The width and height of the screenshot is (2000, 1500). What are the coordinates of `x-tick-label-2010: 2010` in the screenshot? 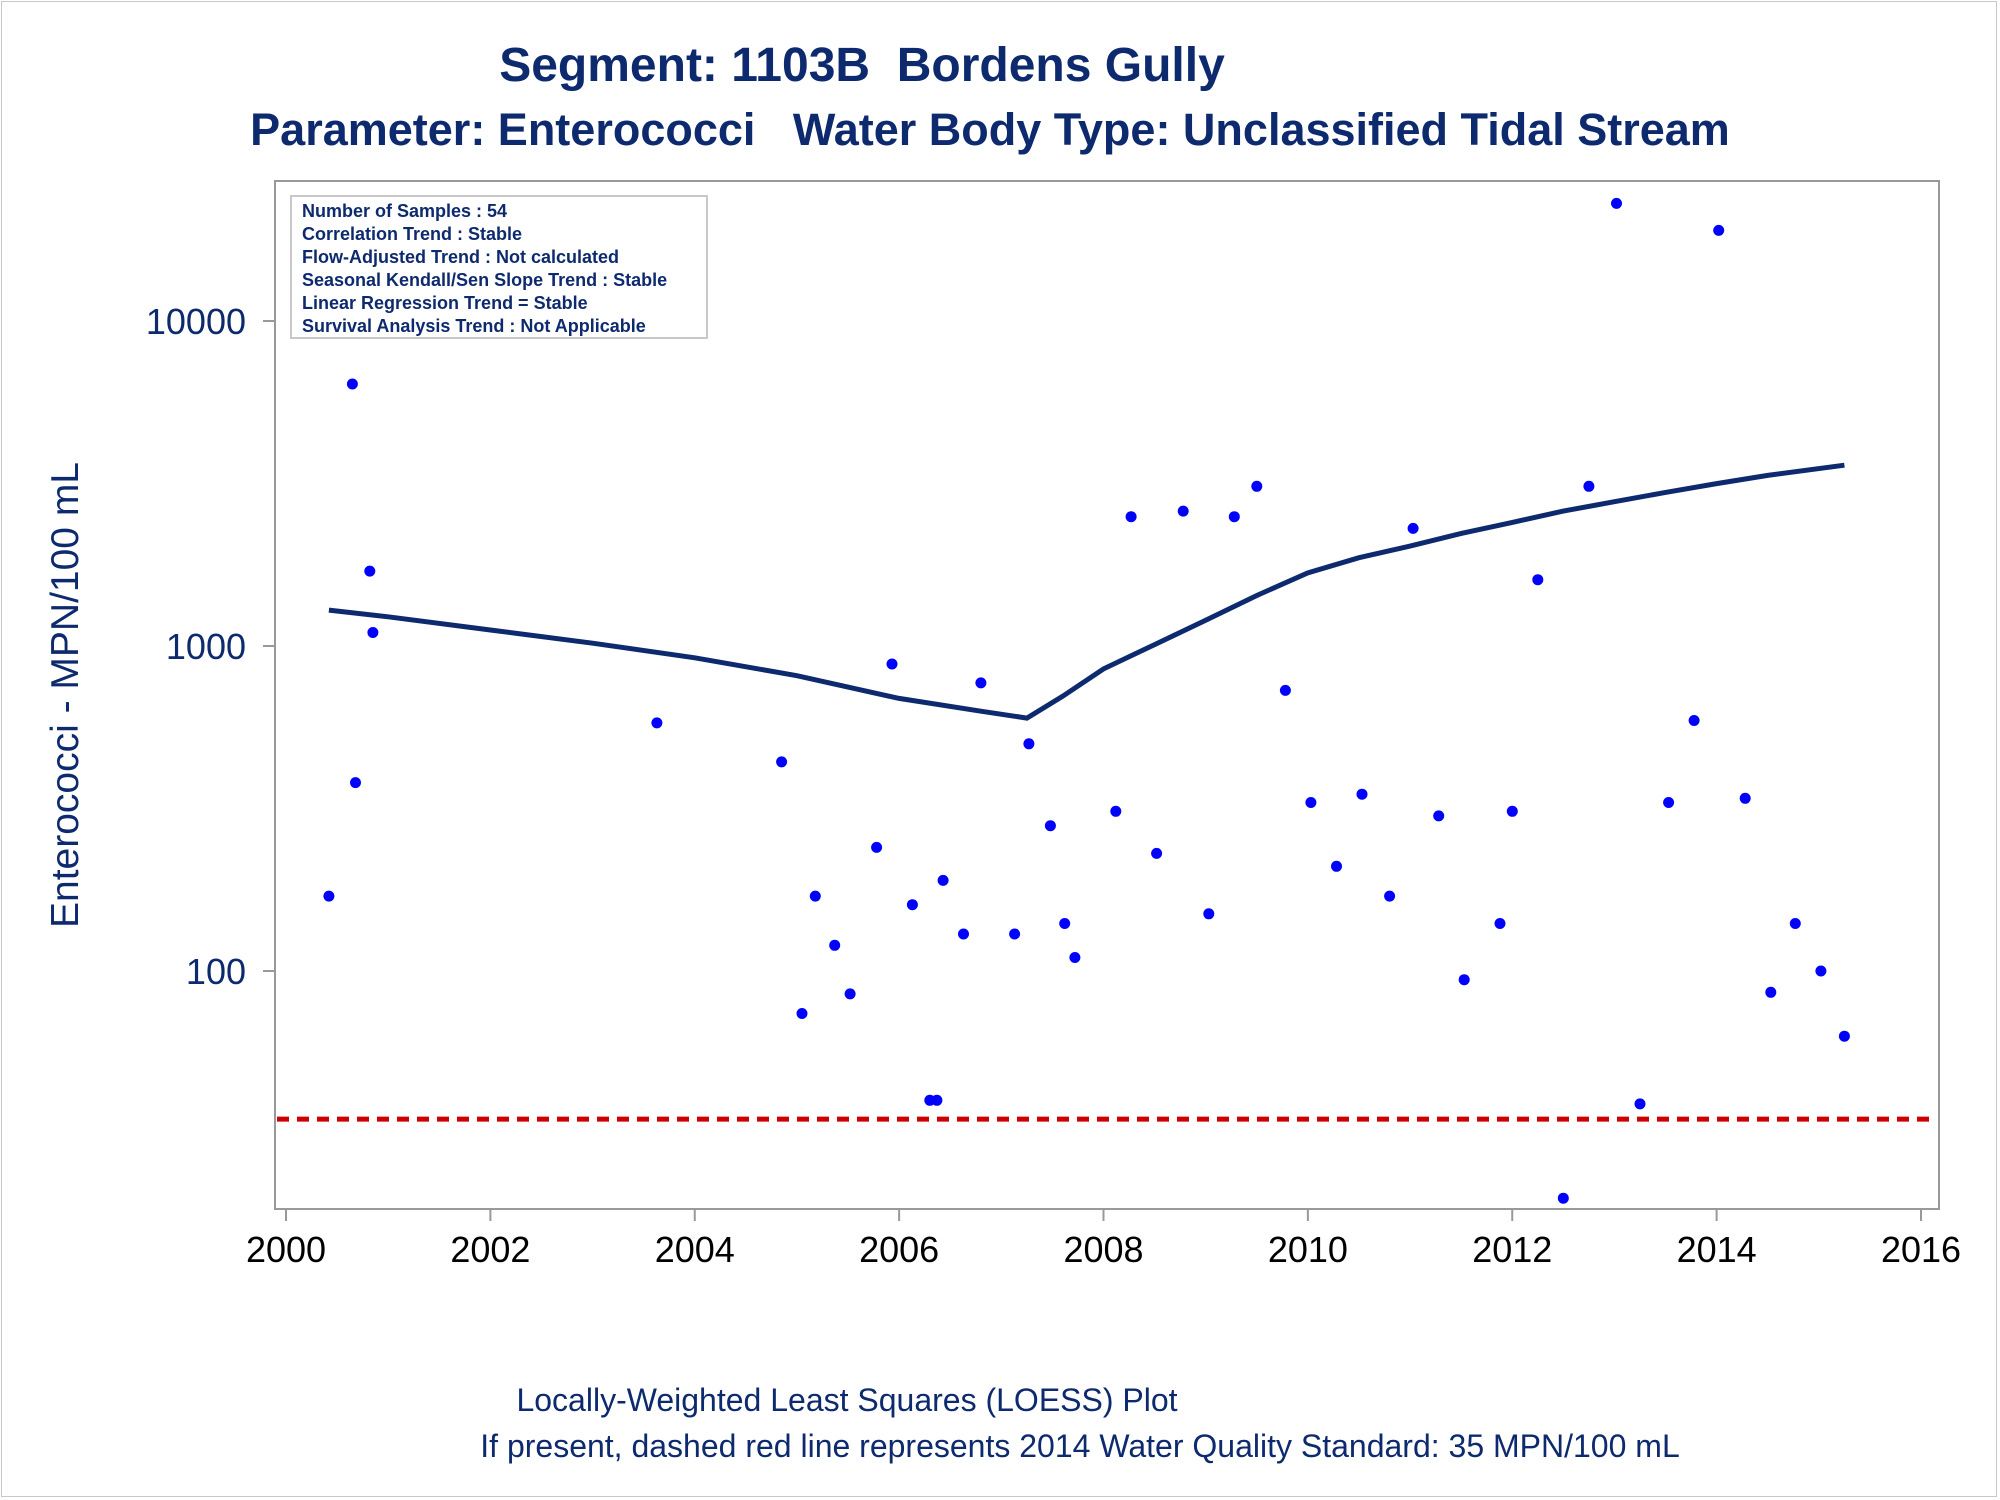 It's located at (1308, 1249).